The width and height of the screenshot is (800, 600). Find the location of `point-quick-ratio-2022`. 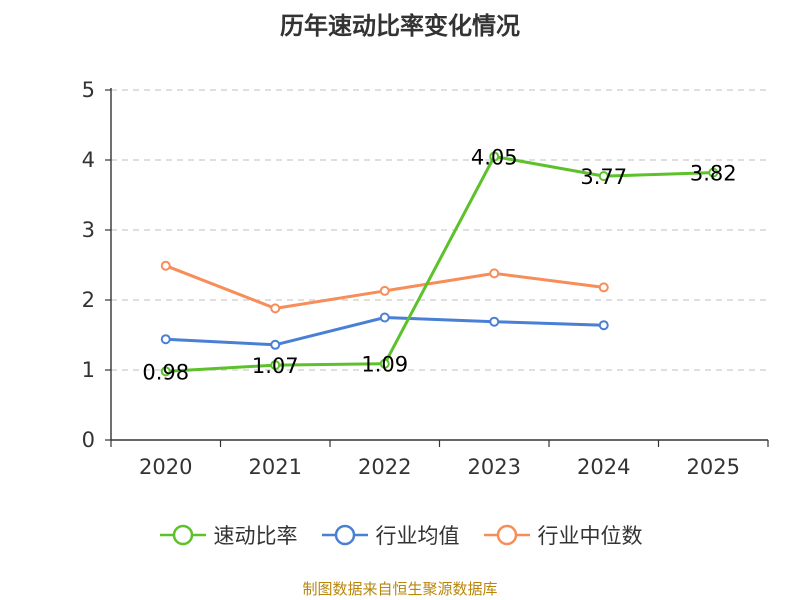

point-quick-ratio-2022 is located at coordinates (384, 363).